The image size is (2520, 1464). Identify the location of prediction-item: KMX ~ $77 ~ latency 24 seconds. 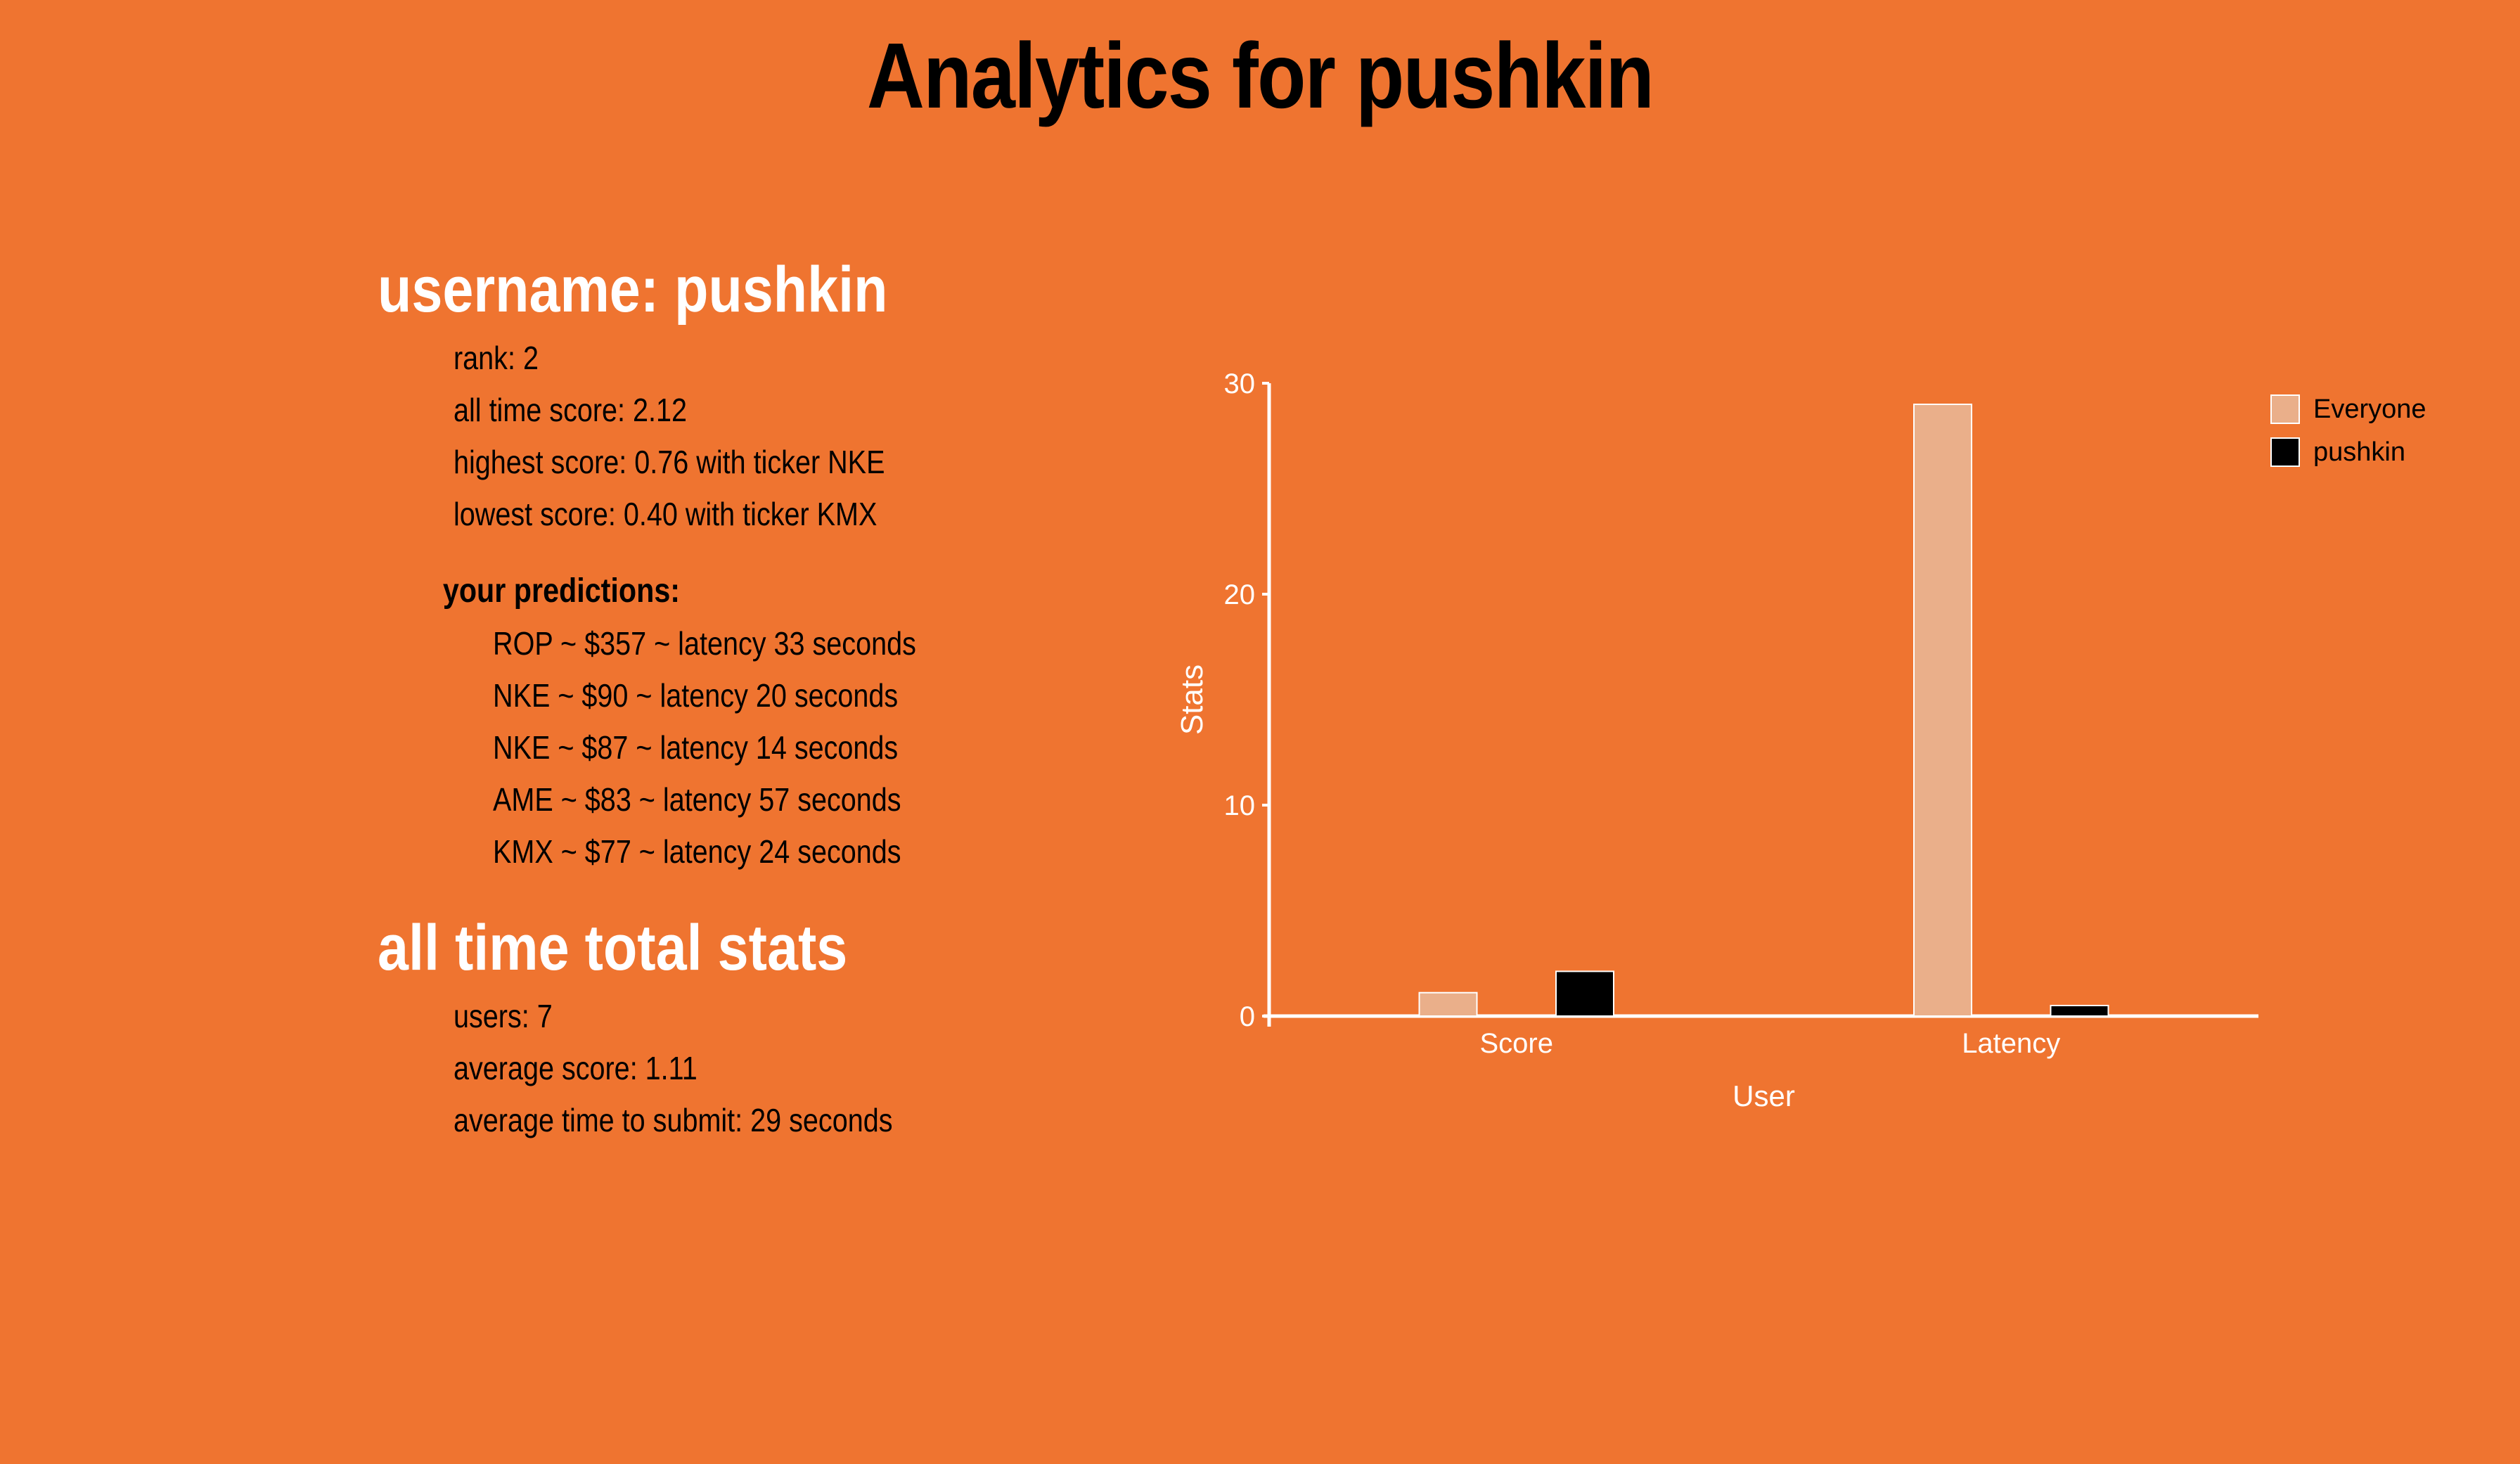
(697, 852).